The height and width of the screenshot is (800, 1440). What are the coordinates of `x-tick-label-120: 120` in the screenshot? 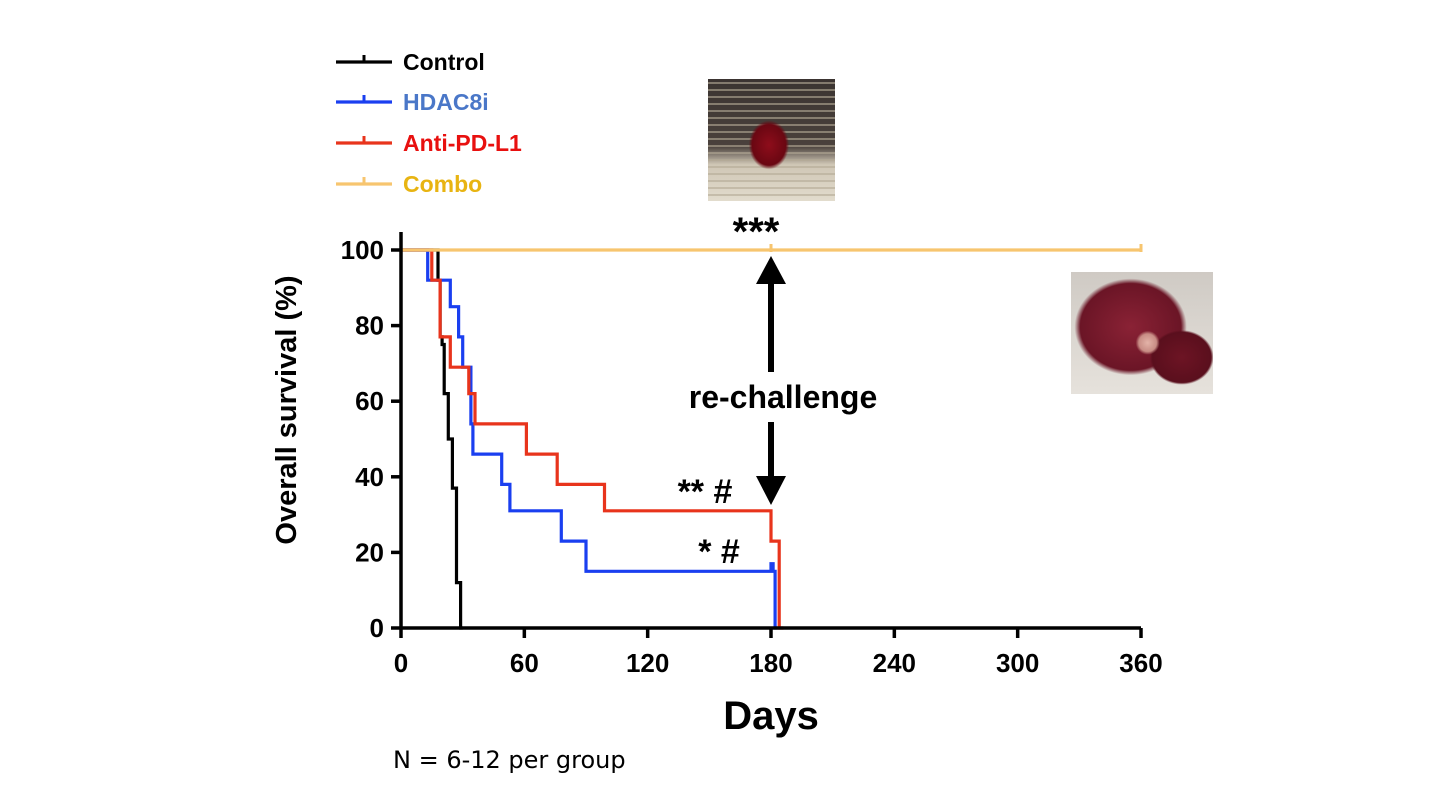 It's located at (647, 663).